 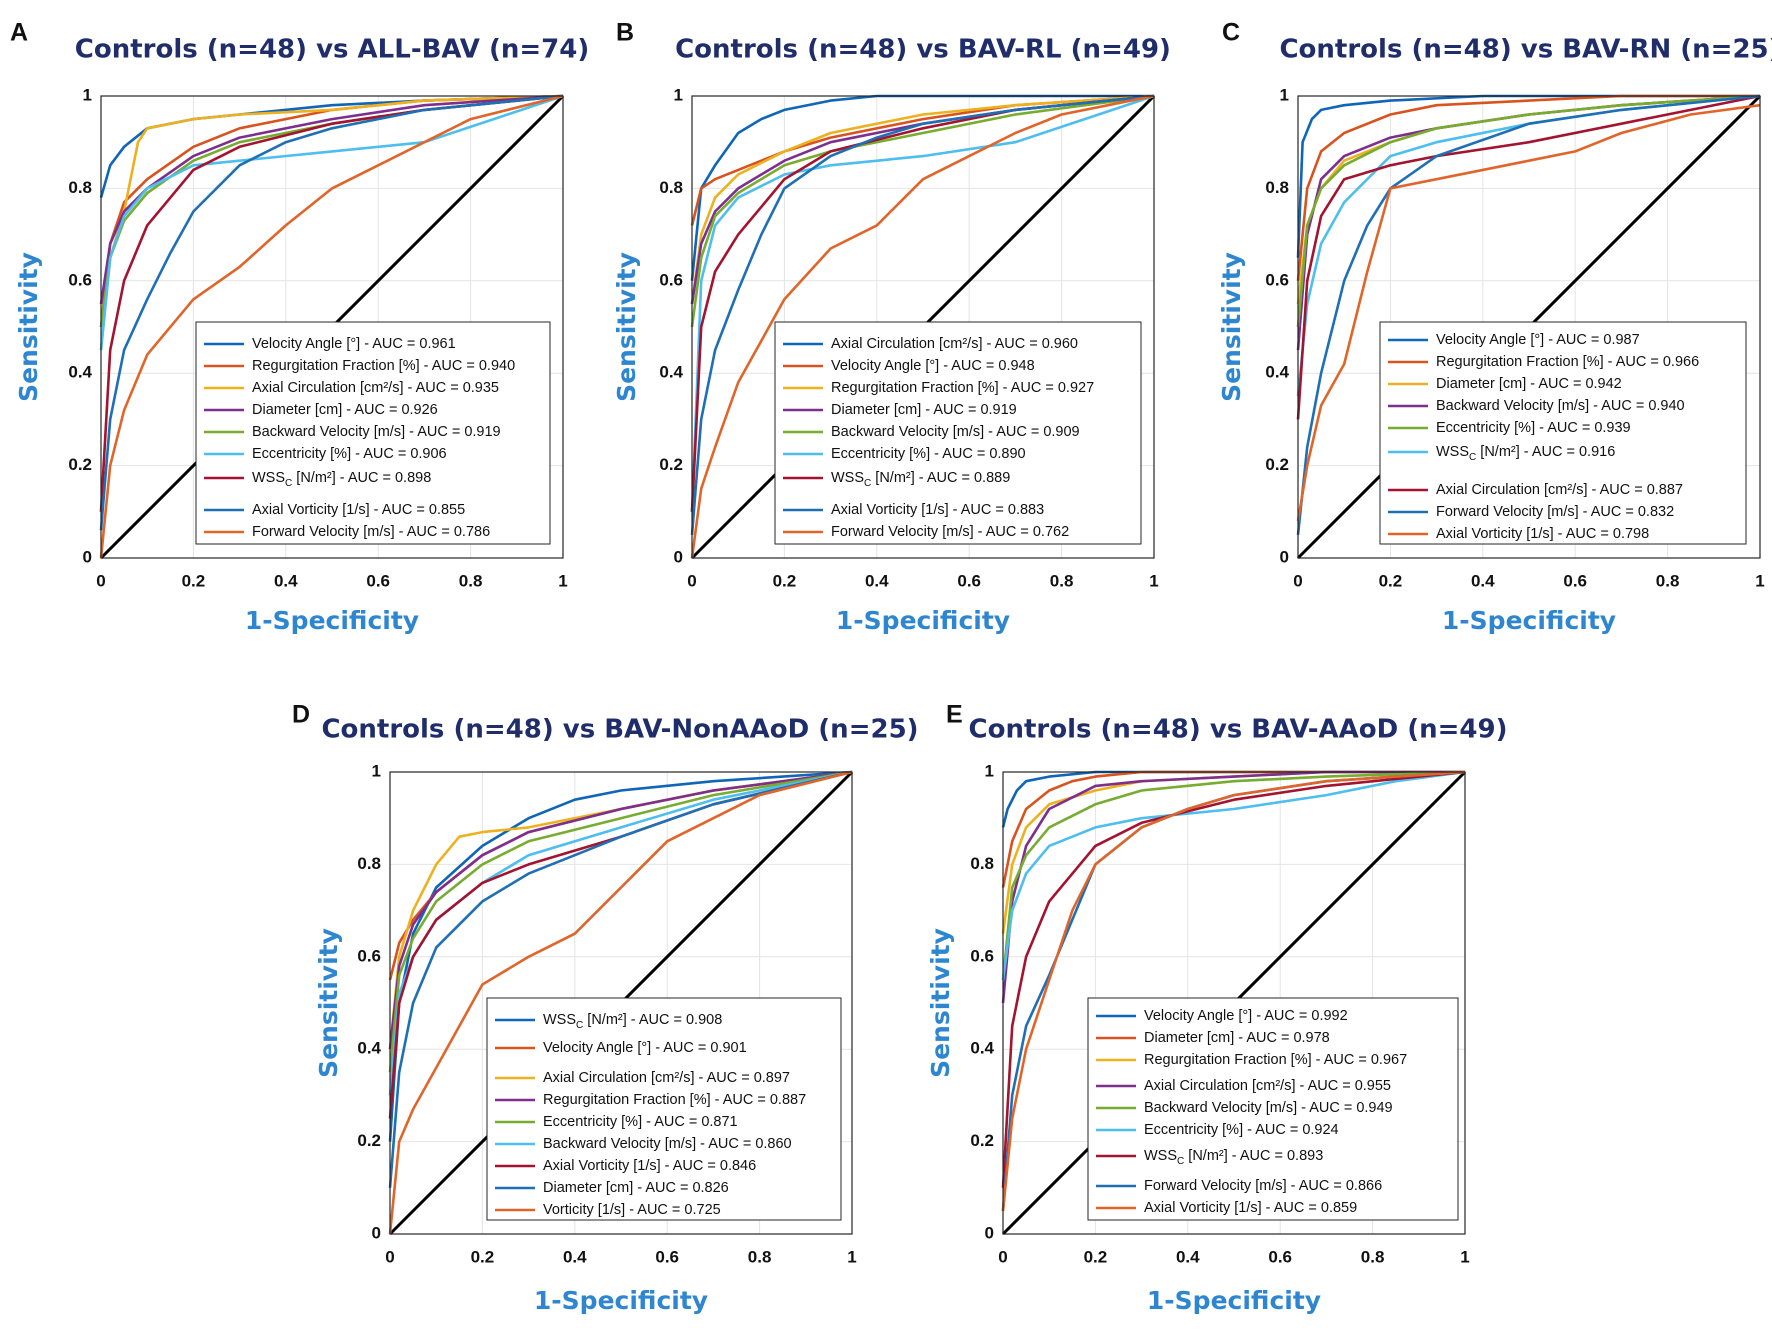 I want to click on legend-item: Velocity Angle [°] - AUC = 0.961, so click(x=330, y=344).